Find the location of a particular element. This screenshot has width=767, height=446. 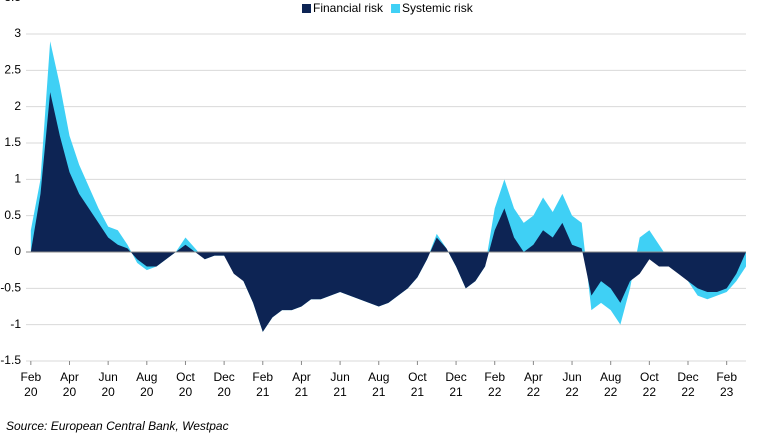

y-tick-label: 3 is located at coordinates (17, 33).